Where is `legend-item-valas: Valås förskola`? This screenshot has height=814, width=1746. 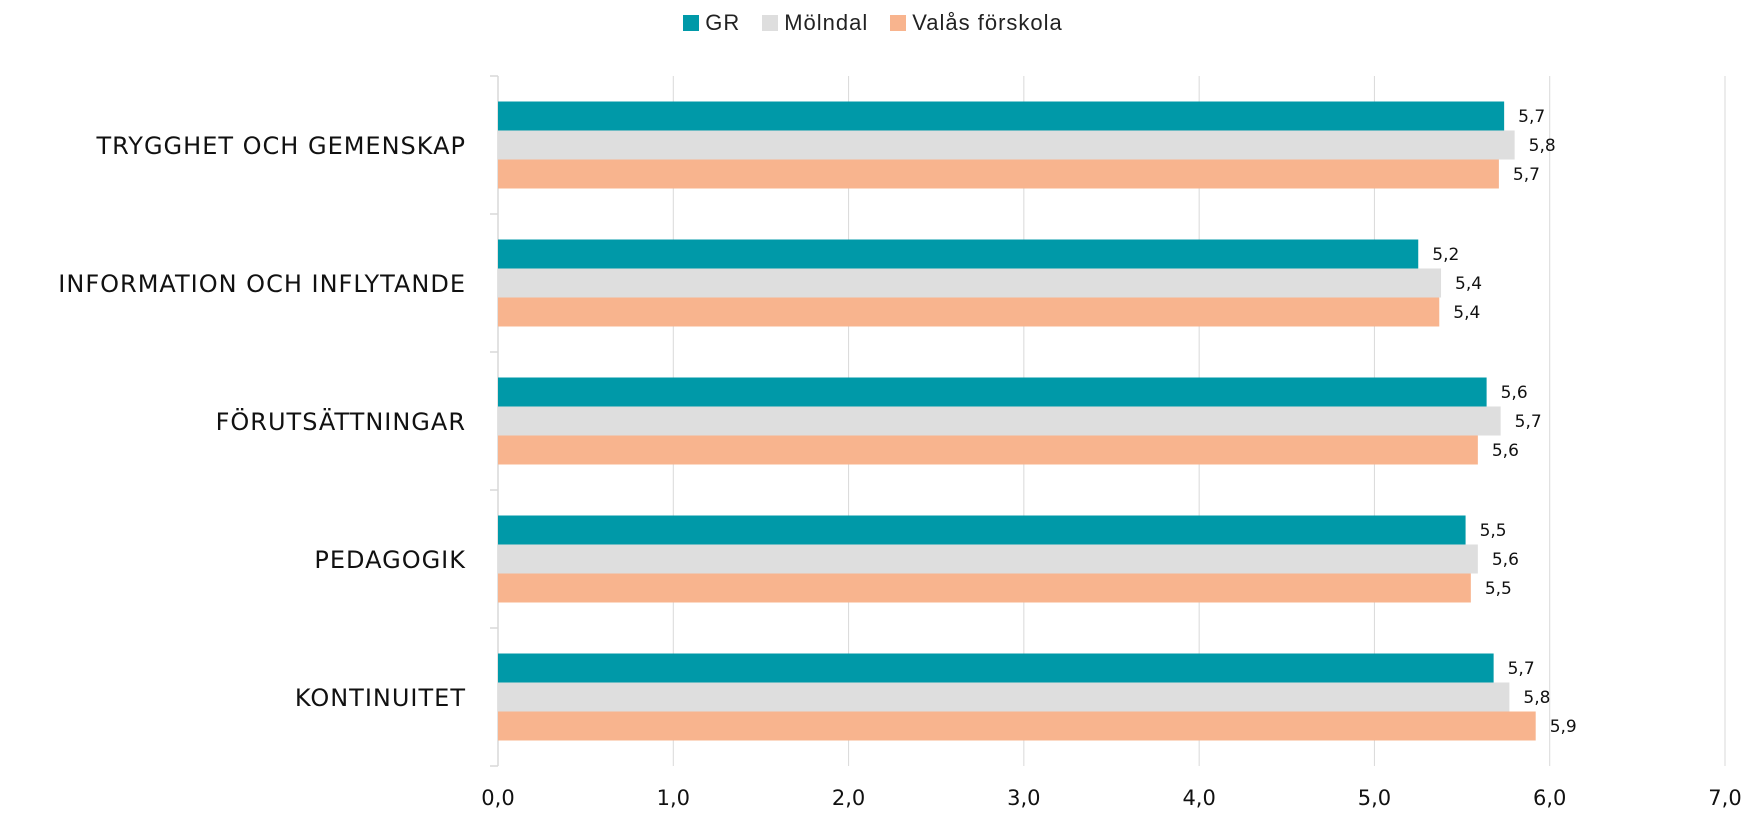 legend-item-valas: Valås förskola is located at coordinates (976, 23).